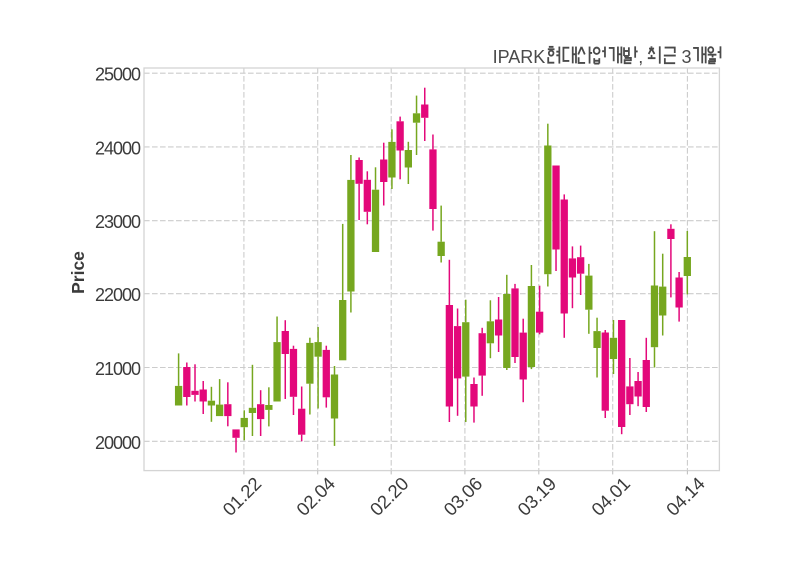 The image size is (800, 575). I want to click on svg-text: 20000, so click(118, 443).